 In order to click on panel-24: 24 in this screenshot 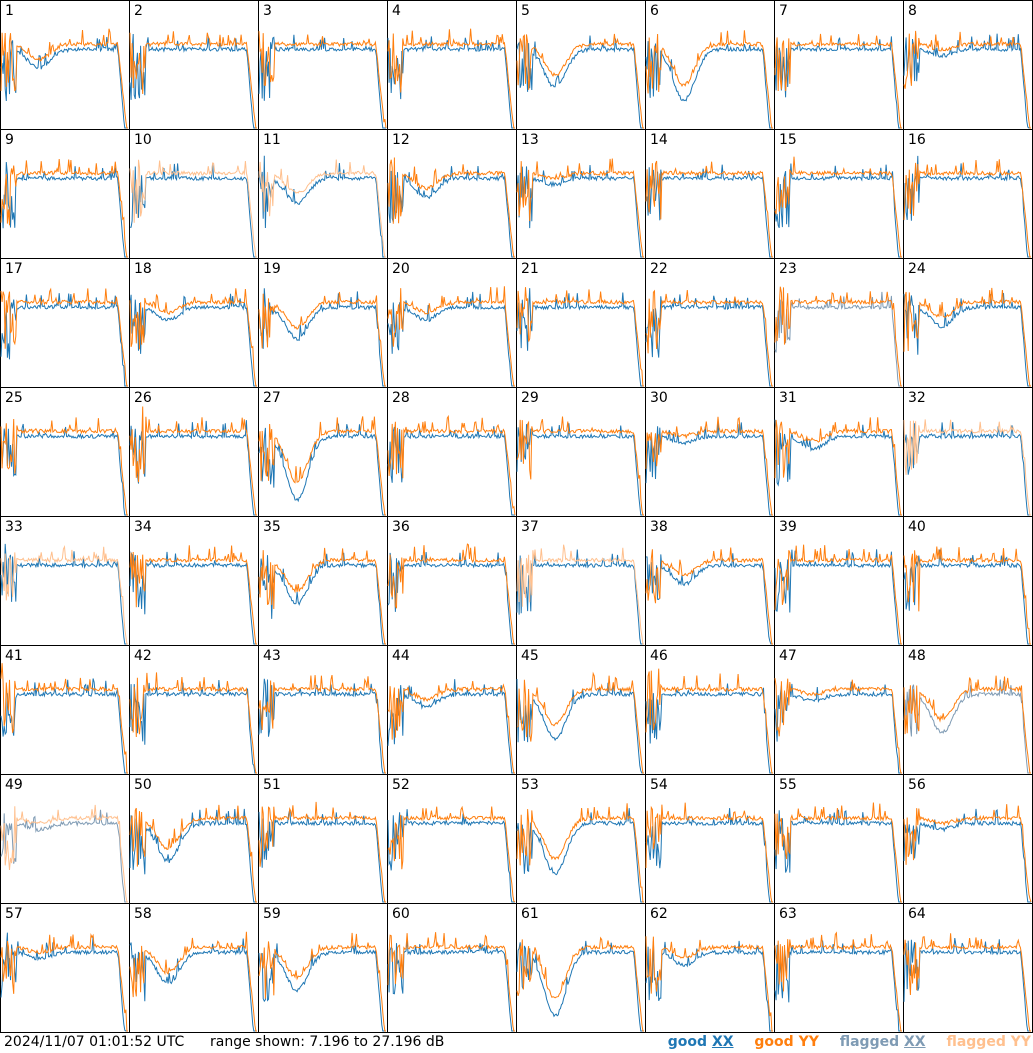, I will do `click(968, 323)`.